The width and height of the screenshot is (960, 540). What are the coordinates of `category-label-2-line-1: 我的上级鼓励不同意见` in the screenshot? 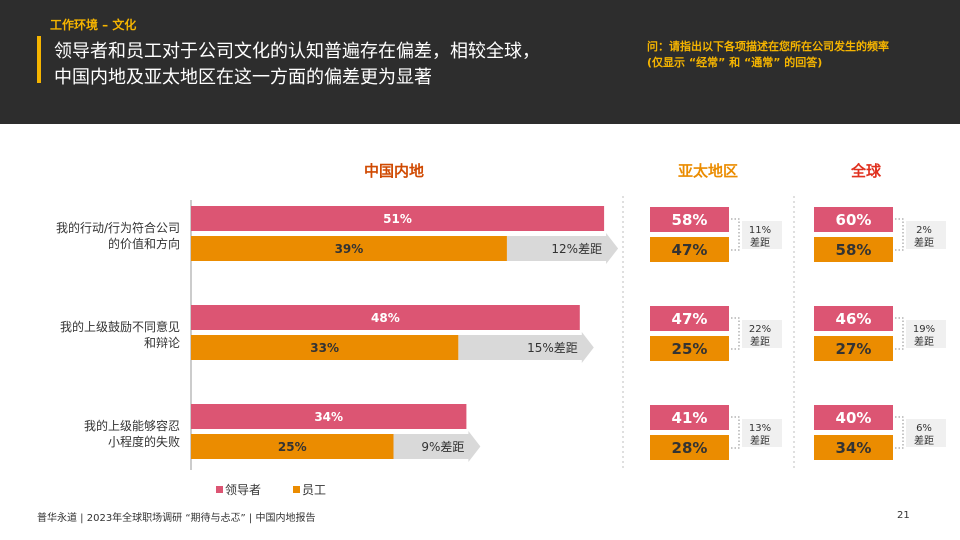 It's located at (120, 326).